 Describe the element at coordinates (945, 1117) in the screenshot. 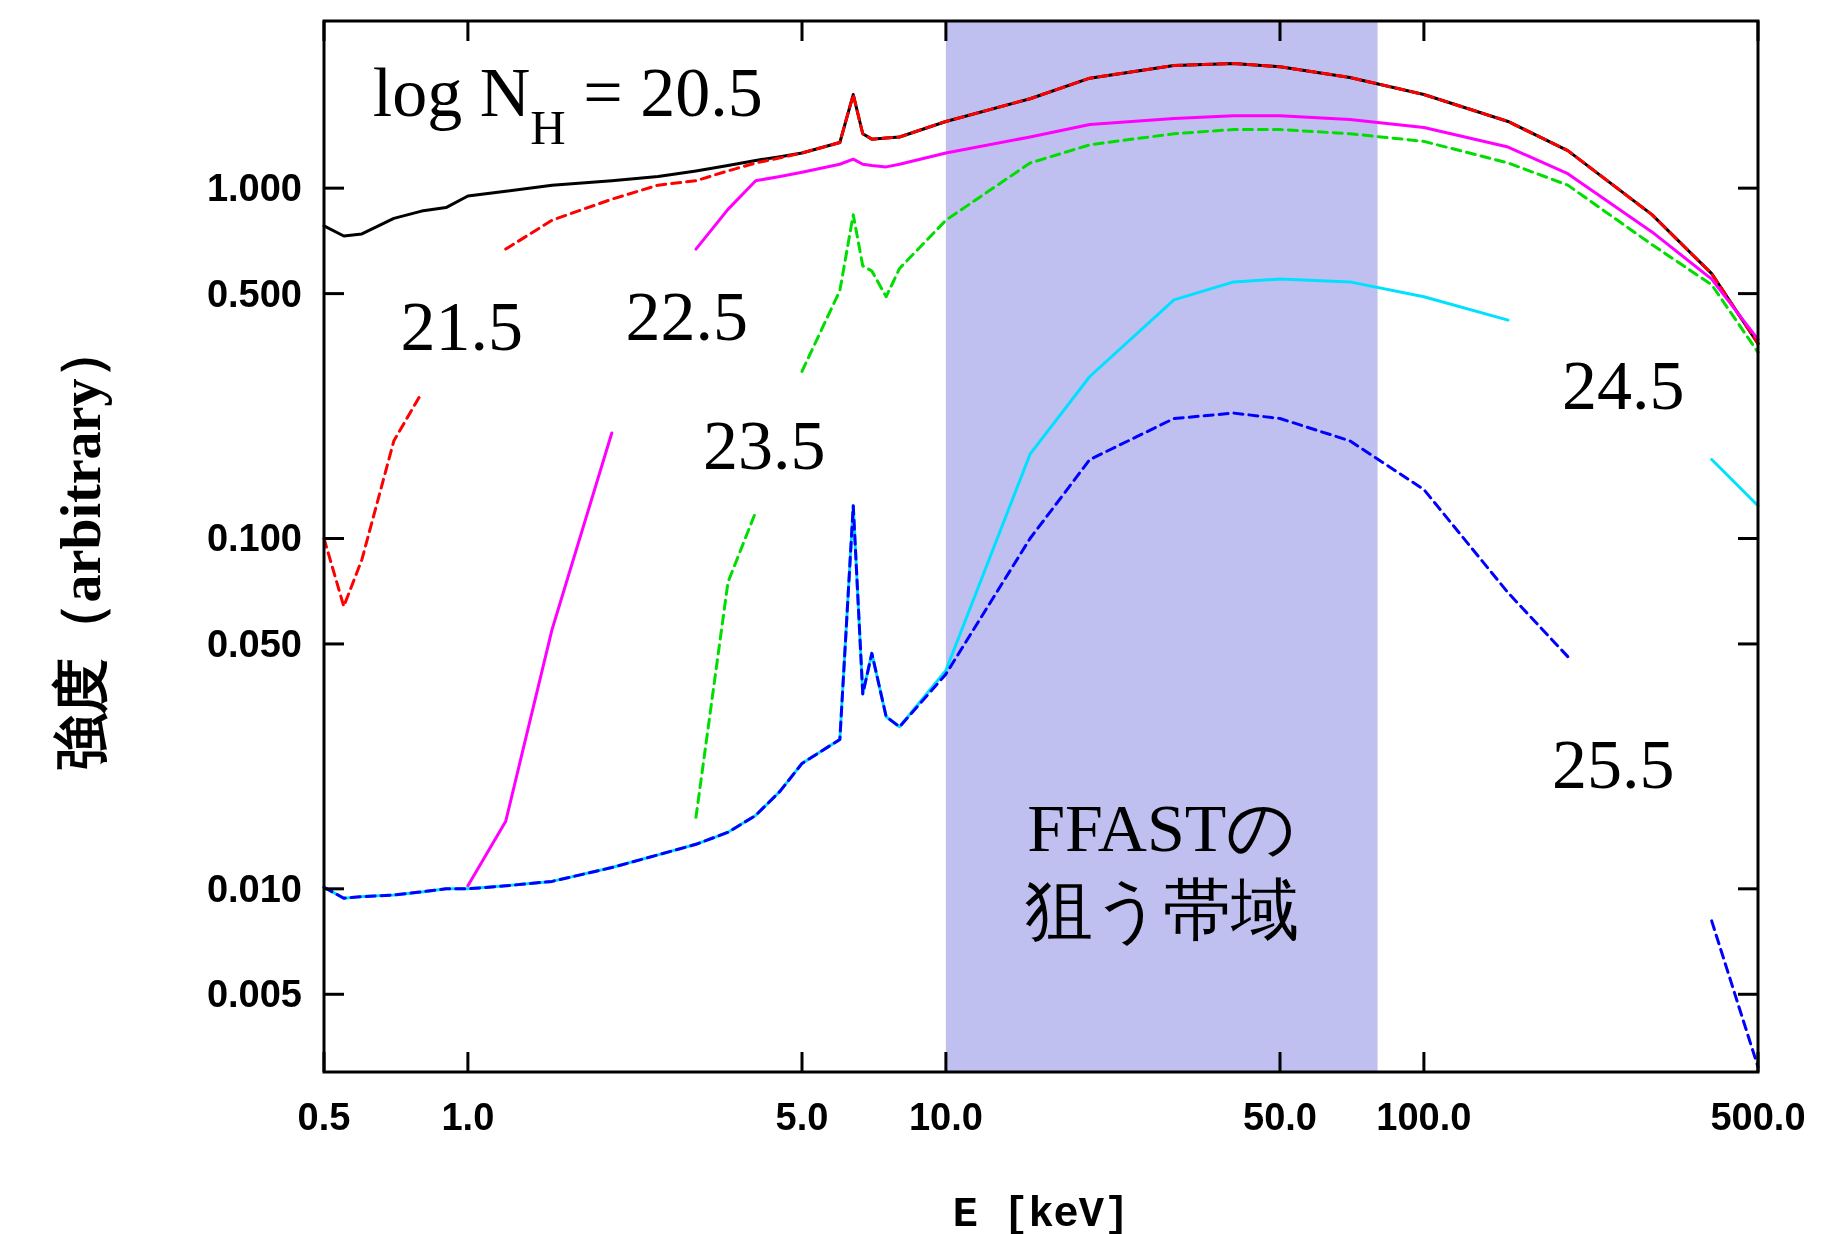

I see `x-tick-label: 10.0` at that location.